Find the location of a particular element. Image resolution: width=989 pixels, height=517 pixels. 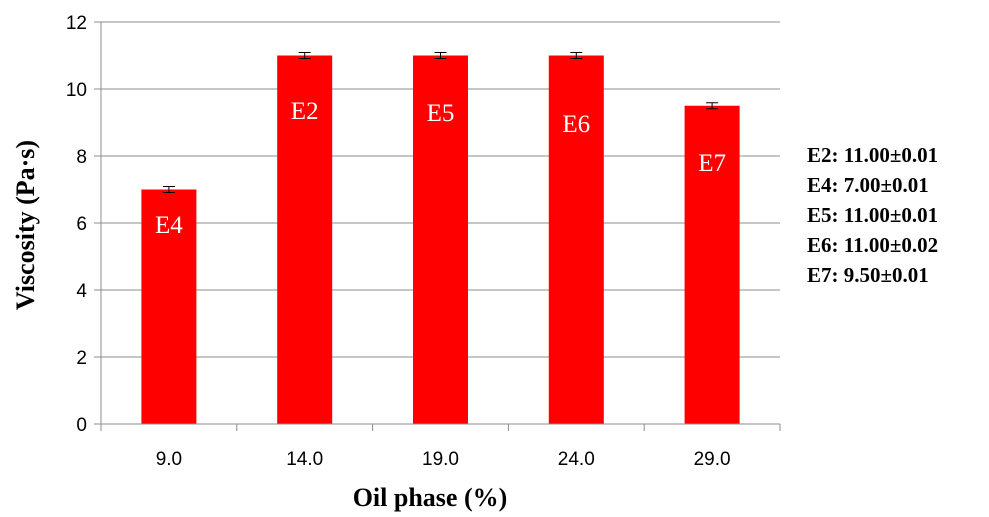

bar-label: E2 is located at coordinates (305, 111).